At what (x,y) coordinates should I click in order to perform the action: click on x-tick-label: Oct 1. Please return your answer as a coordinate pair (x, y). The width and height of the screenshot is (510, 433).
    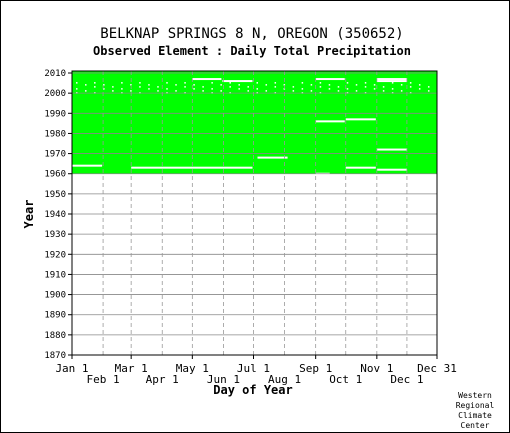
    Looking at the image, I should click on (345, 379).